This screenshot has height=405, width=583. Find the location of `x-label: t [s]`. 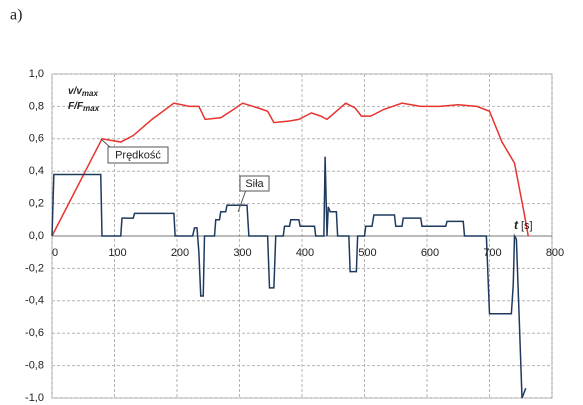

x-label: t [s] is located at coordinates (523, 225).